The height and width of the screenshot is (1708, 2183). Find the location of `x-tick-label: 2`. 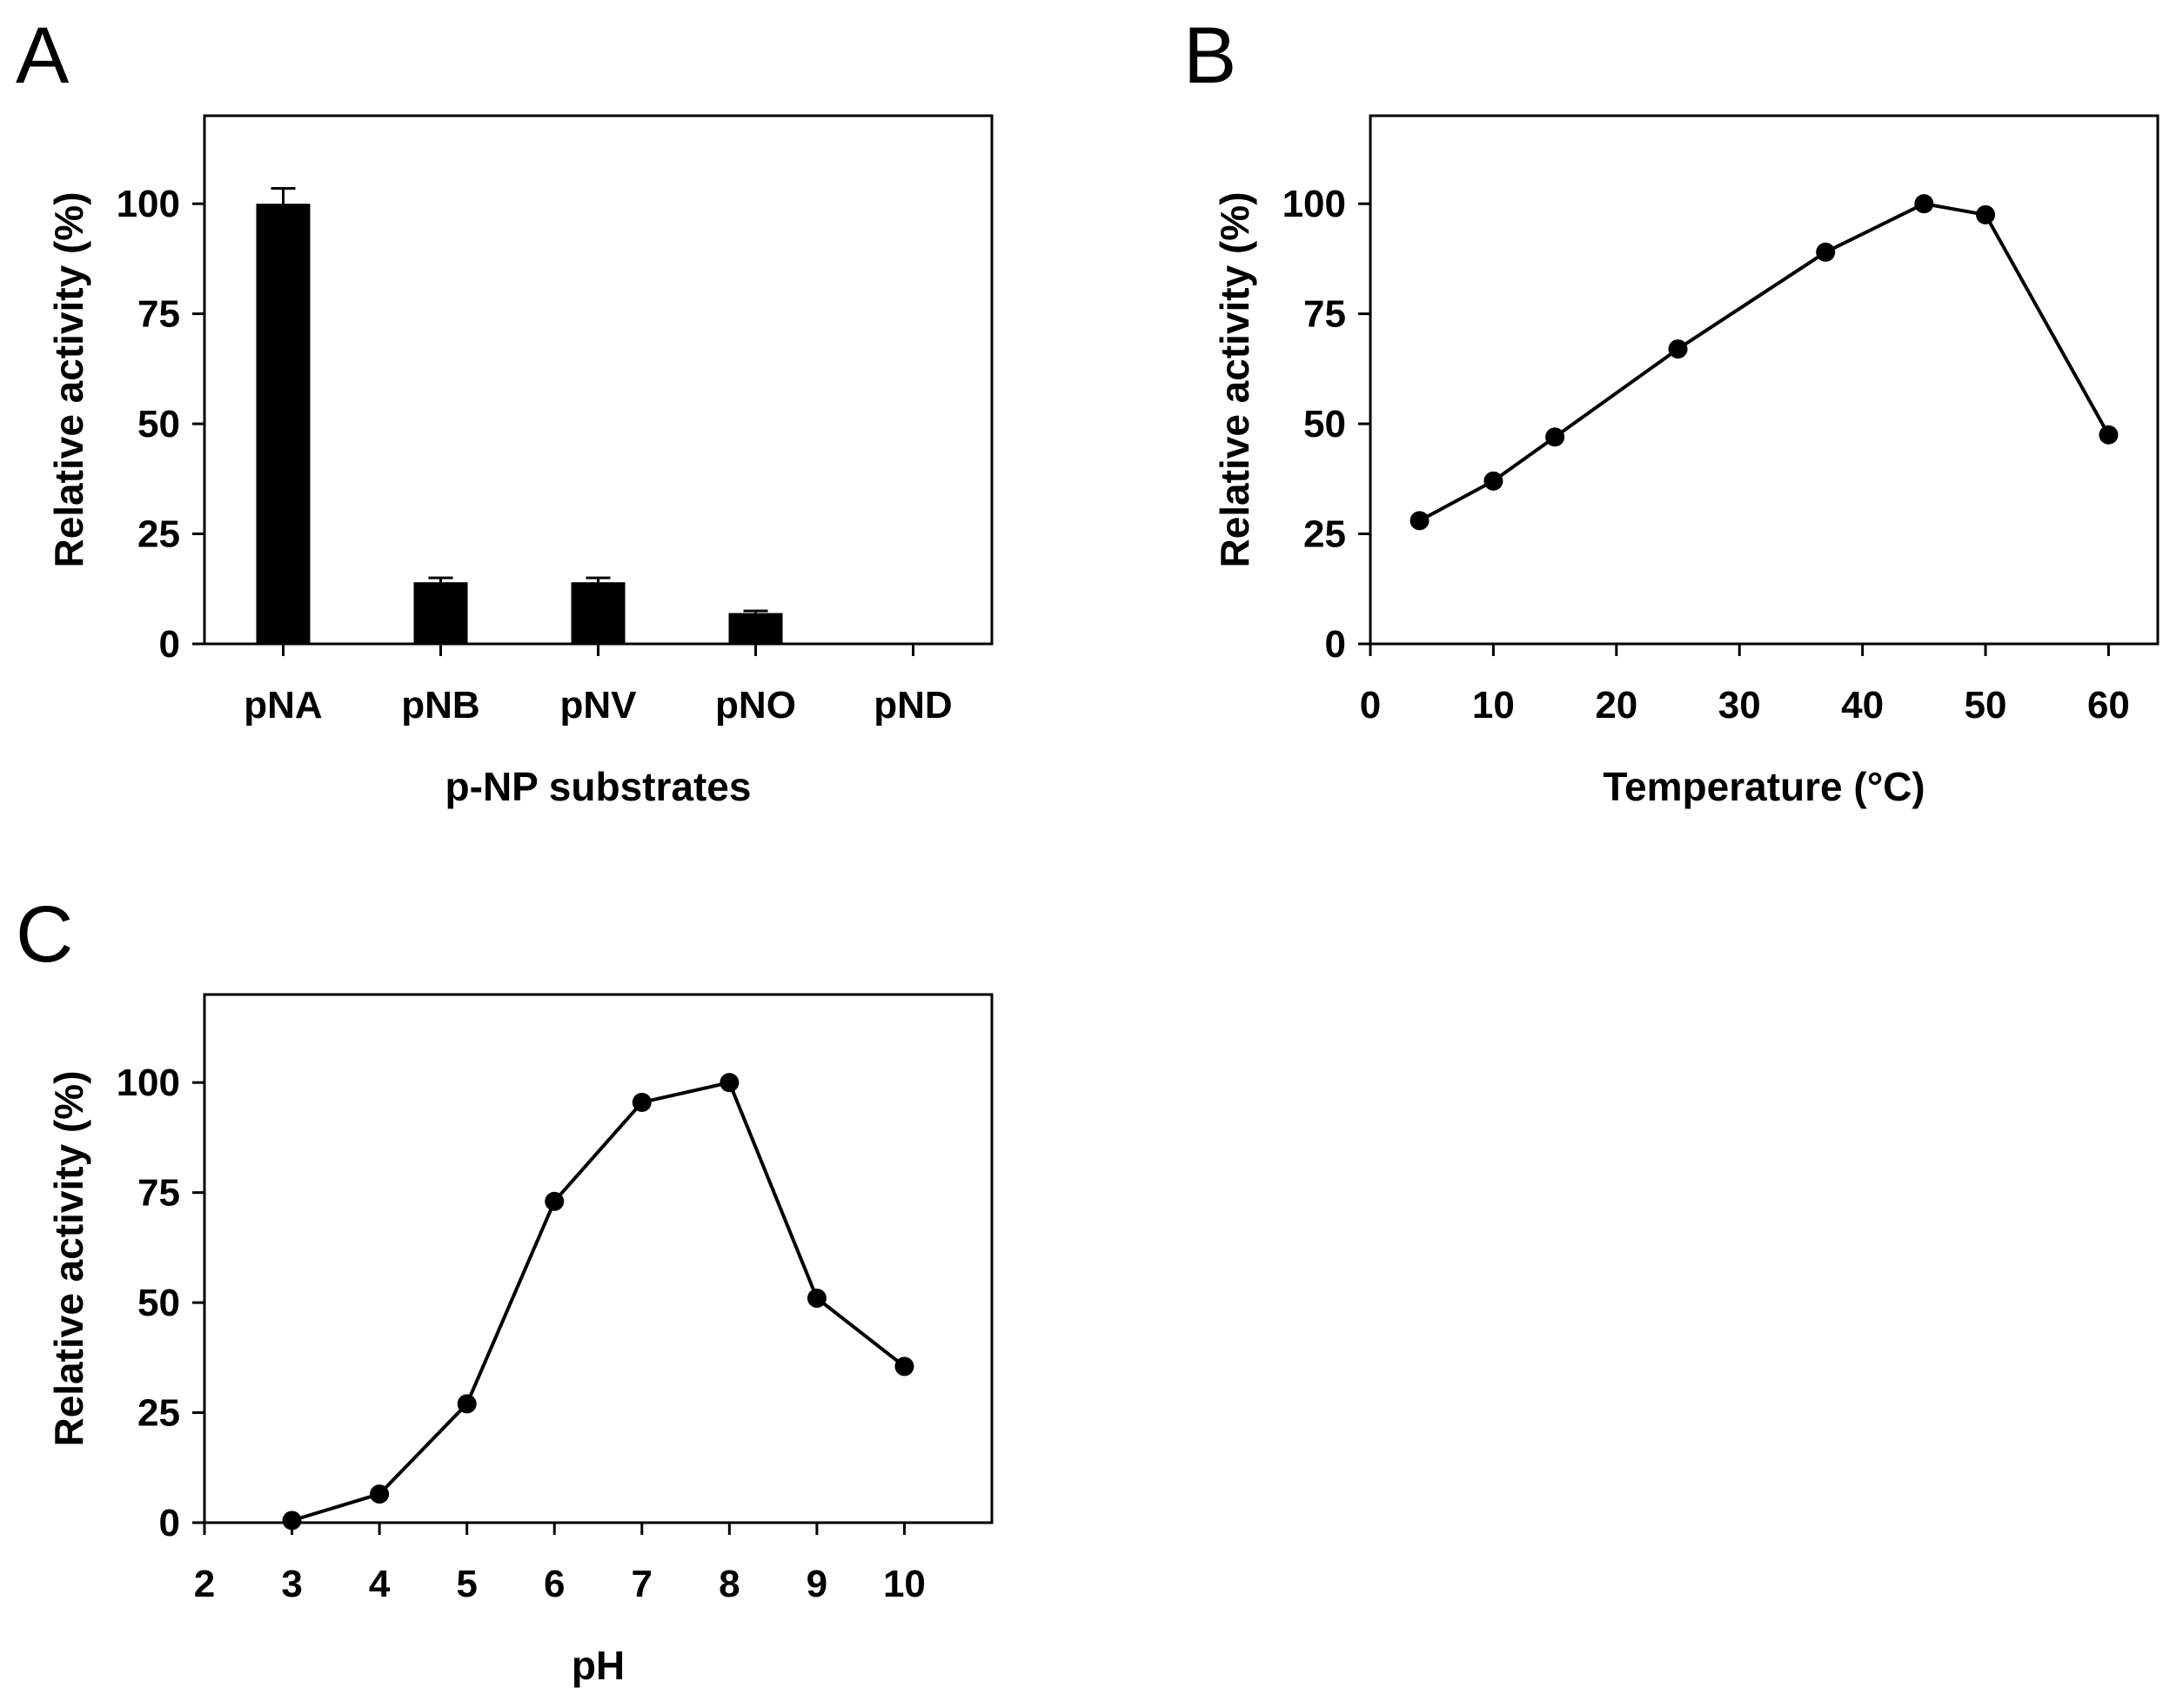

x-tick-label: 2 is located at coordinates (204, 1584).